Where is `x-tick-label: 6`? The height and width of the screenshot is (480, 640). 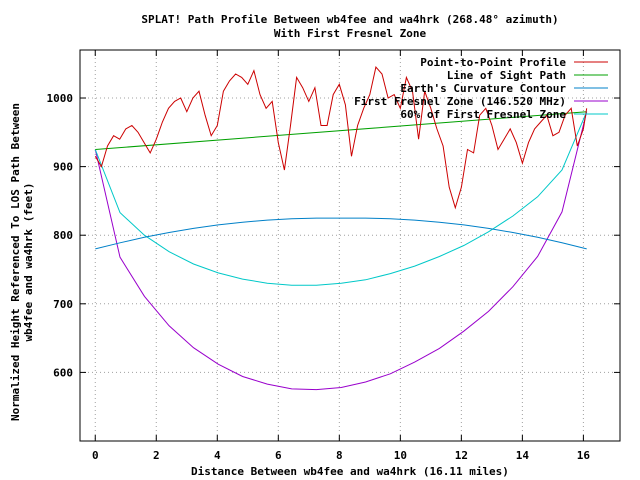 x-tick-label: 6 is located at coordinates (278, 455).